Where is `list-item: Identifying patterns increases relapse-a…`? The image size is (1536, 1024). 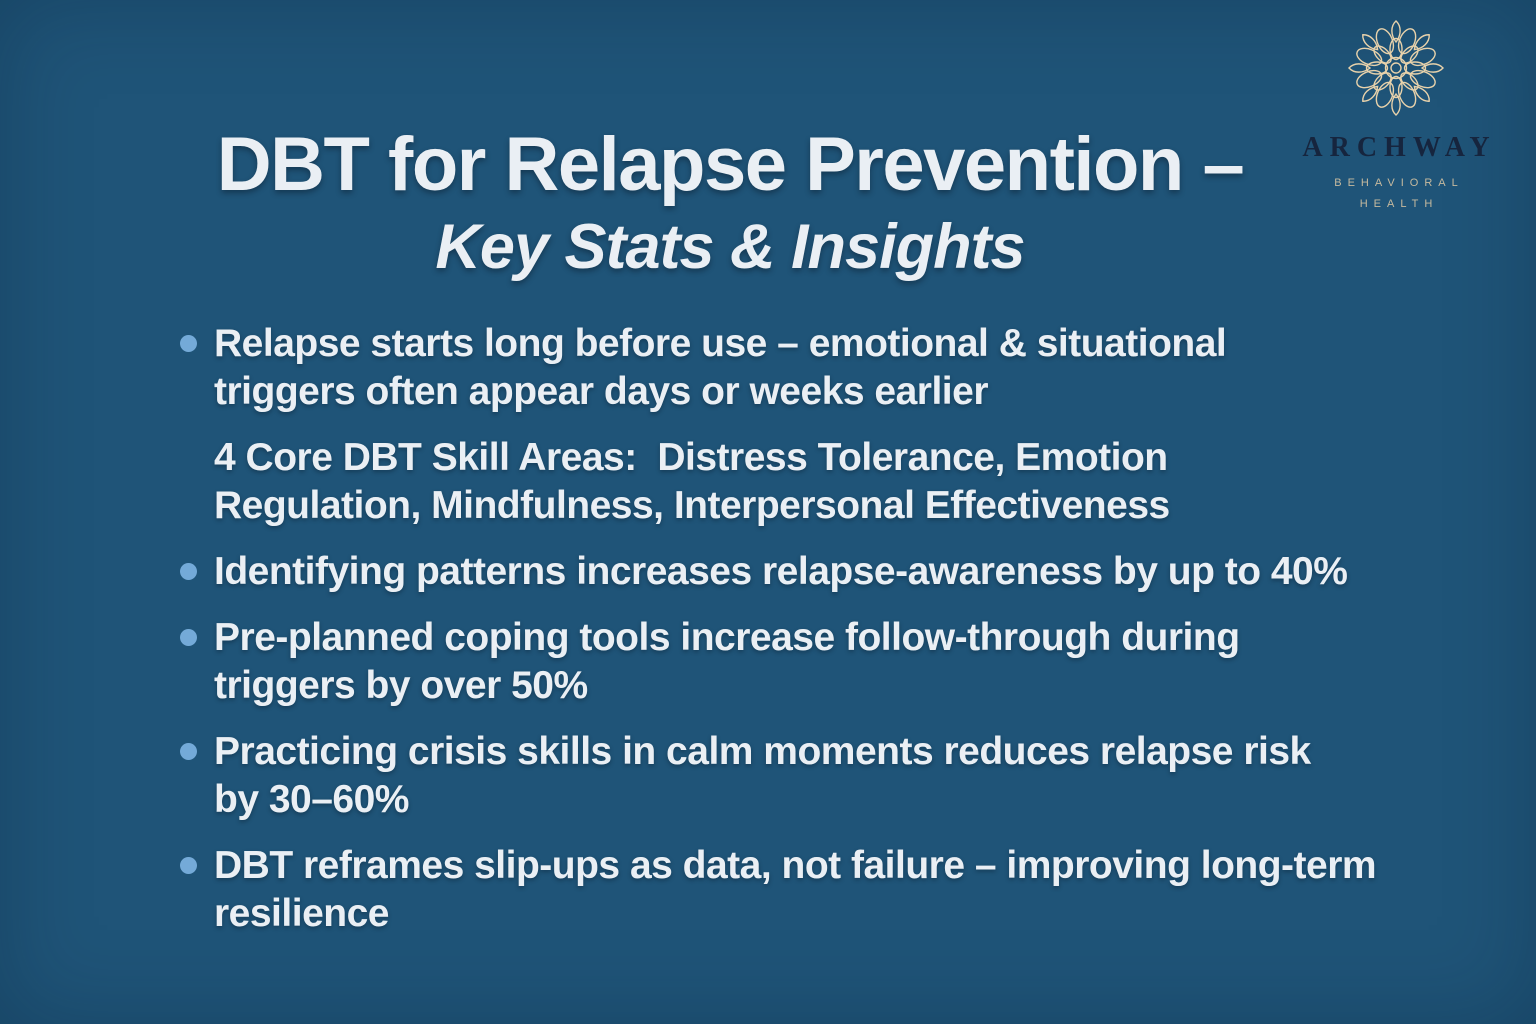
list-item: Identifying patterns increases relapse-a… is located at coordinates (825, 572).